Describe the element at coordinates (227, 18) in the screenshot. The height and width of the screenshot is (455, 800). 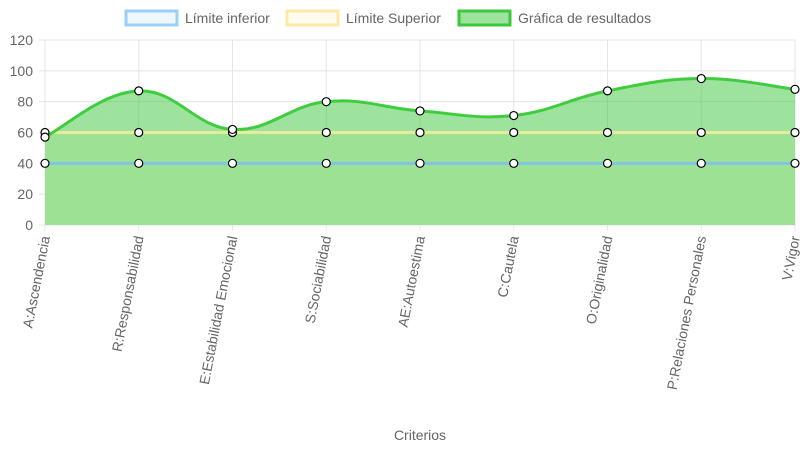
I see `legend-label: Límite inferior` at that location.